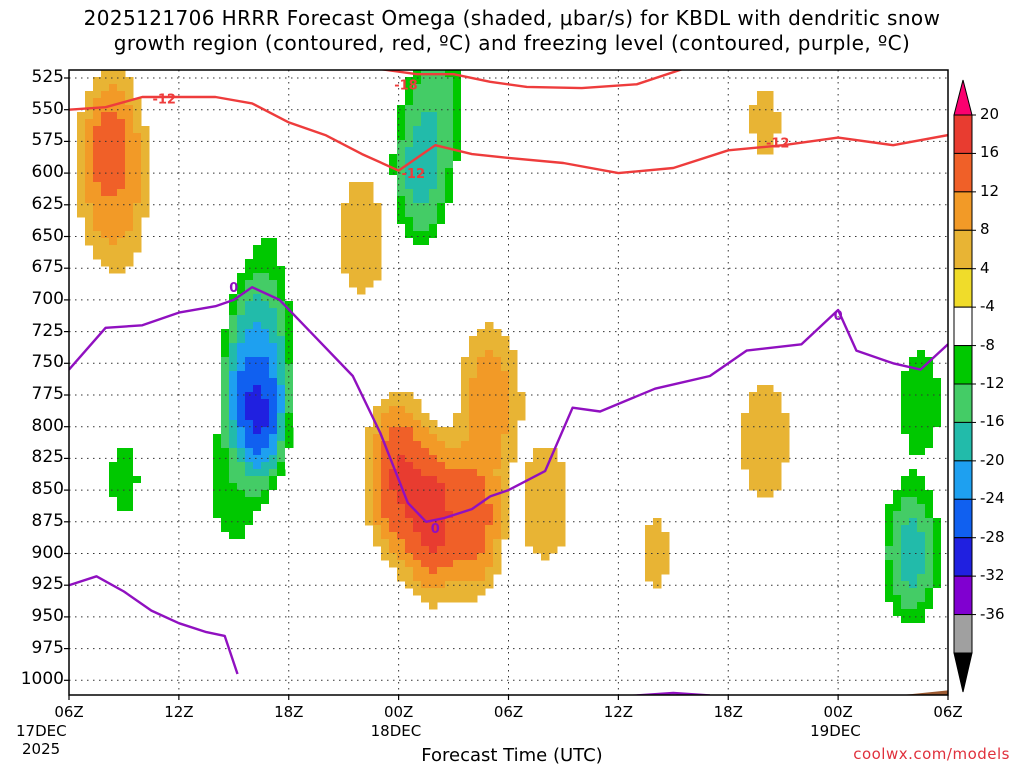  I want to click on x-tick-label: 18Z, so click(289, 712).